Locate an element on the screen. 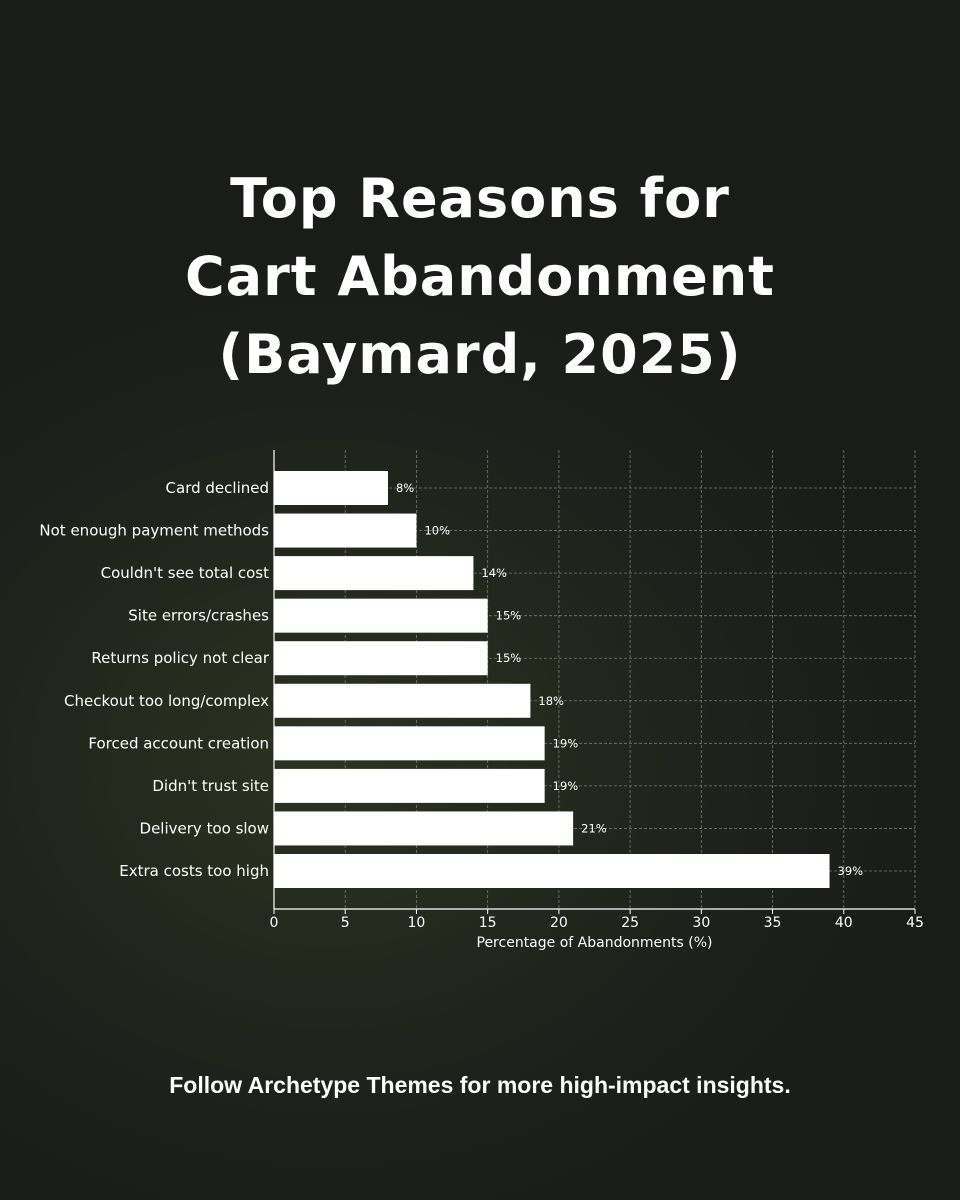 The height and width of the screenshot is (1200, 960). category-label: Not enough payment methods is located at coordinates (154, 531).